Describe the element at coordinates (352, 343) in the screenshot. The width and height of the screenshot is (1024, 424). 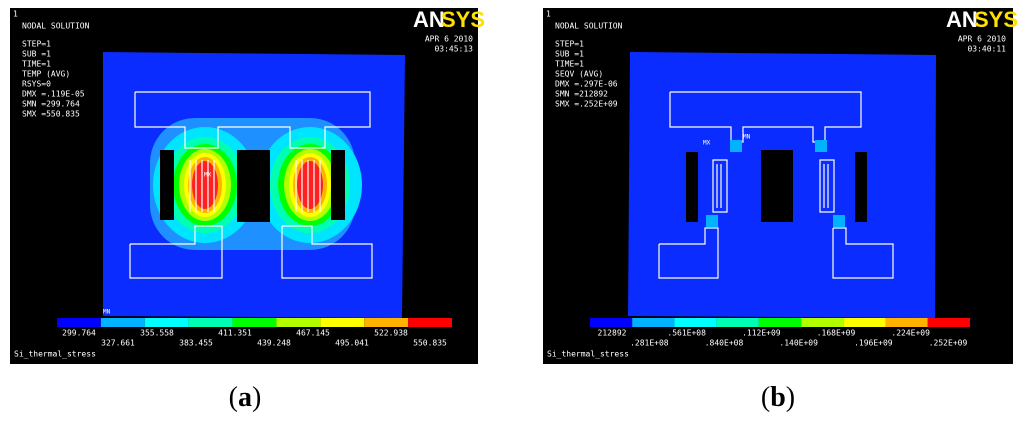
I see `legend-label: 495.041` at that location.